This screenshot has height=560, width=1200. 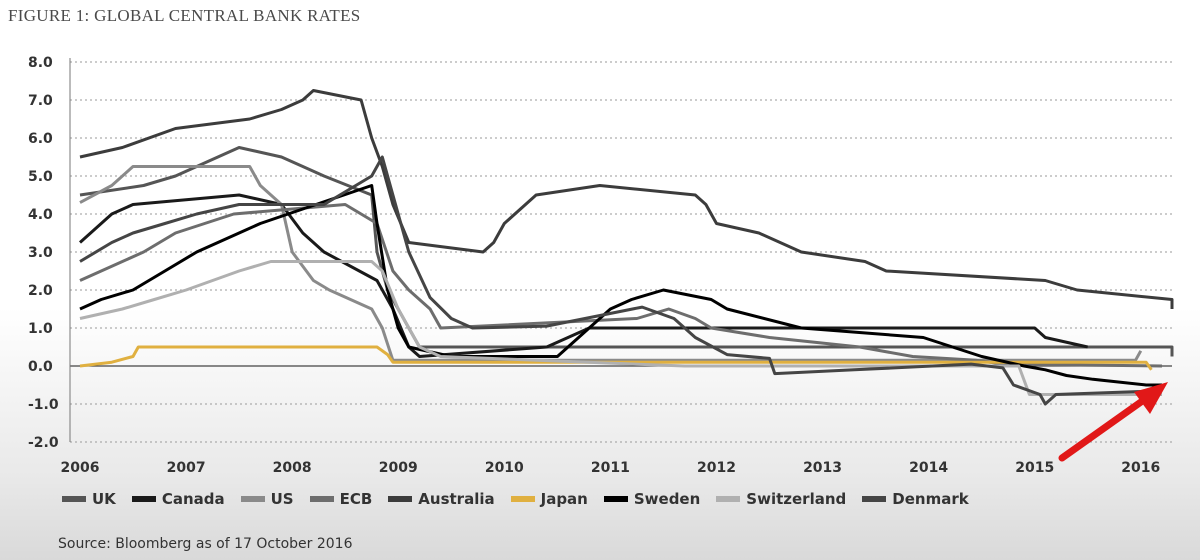 I want to click on legend-label: Australia, so click(x=456, y=499).